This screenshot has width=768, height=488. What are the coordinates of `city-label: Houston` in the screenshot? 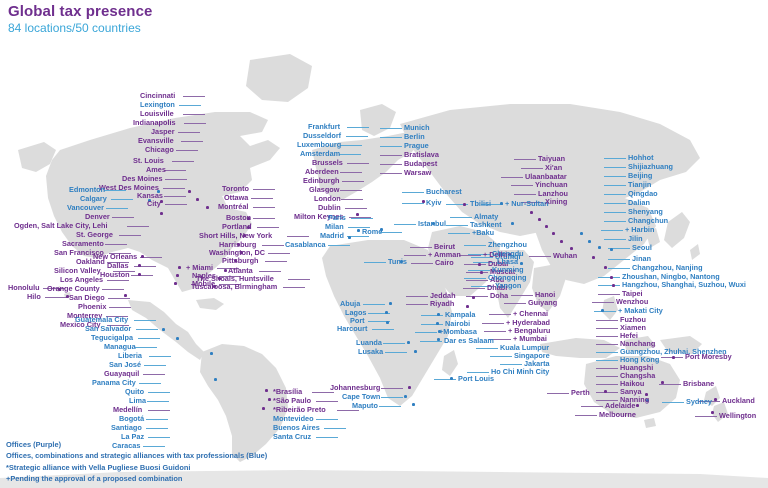 It's located at (115, 274).